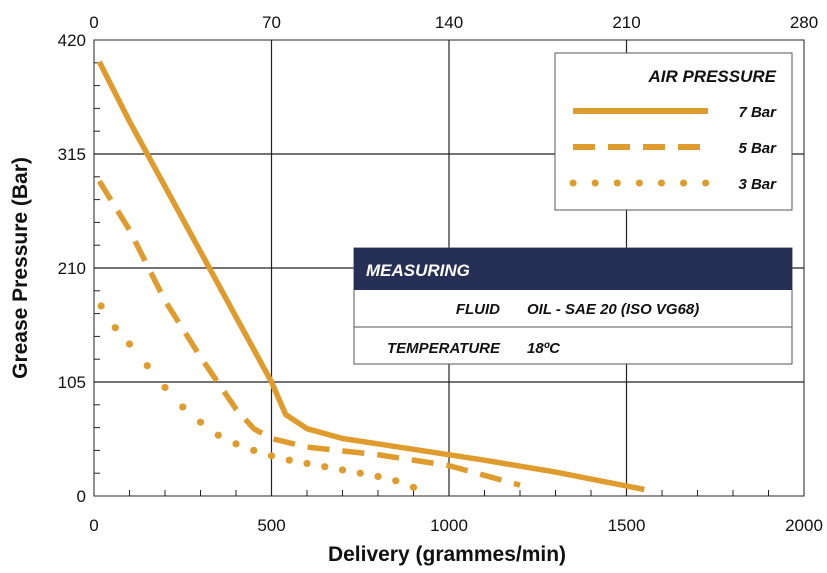 The image size is (827, 573). I want to click on temperature-label: TEMPERATURE, so click(444, 348).